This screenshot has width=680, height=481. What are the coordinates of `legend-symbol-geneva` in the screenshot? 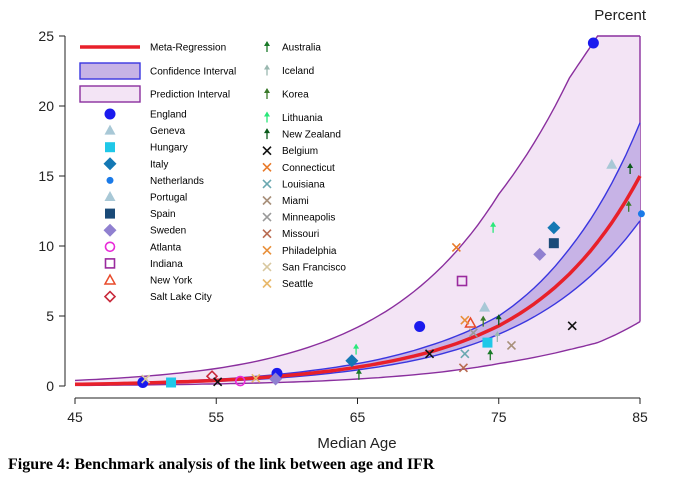 It's located at (110, 129).